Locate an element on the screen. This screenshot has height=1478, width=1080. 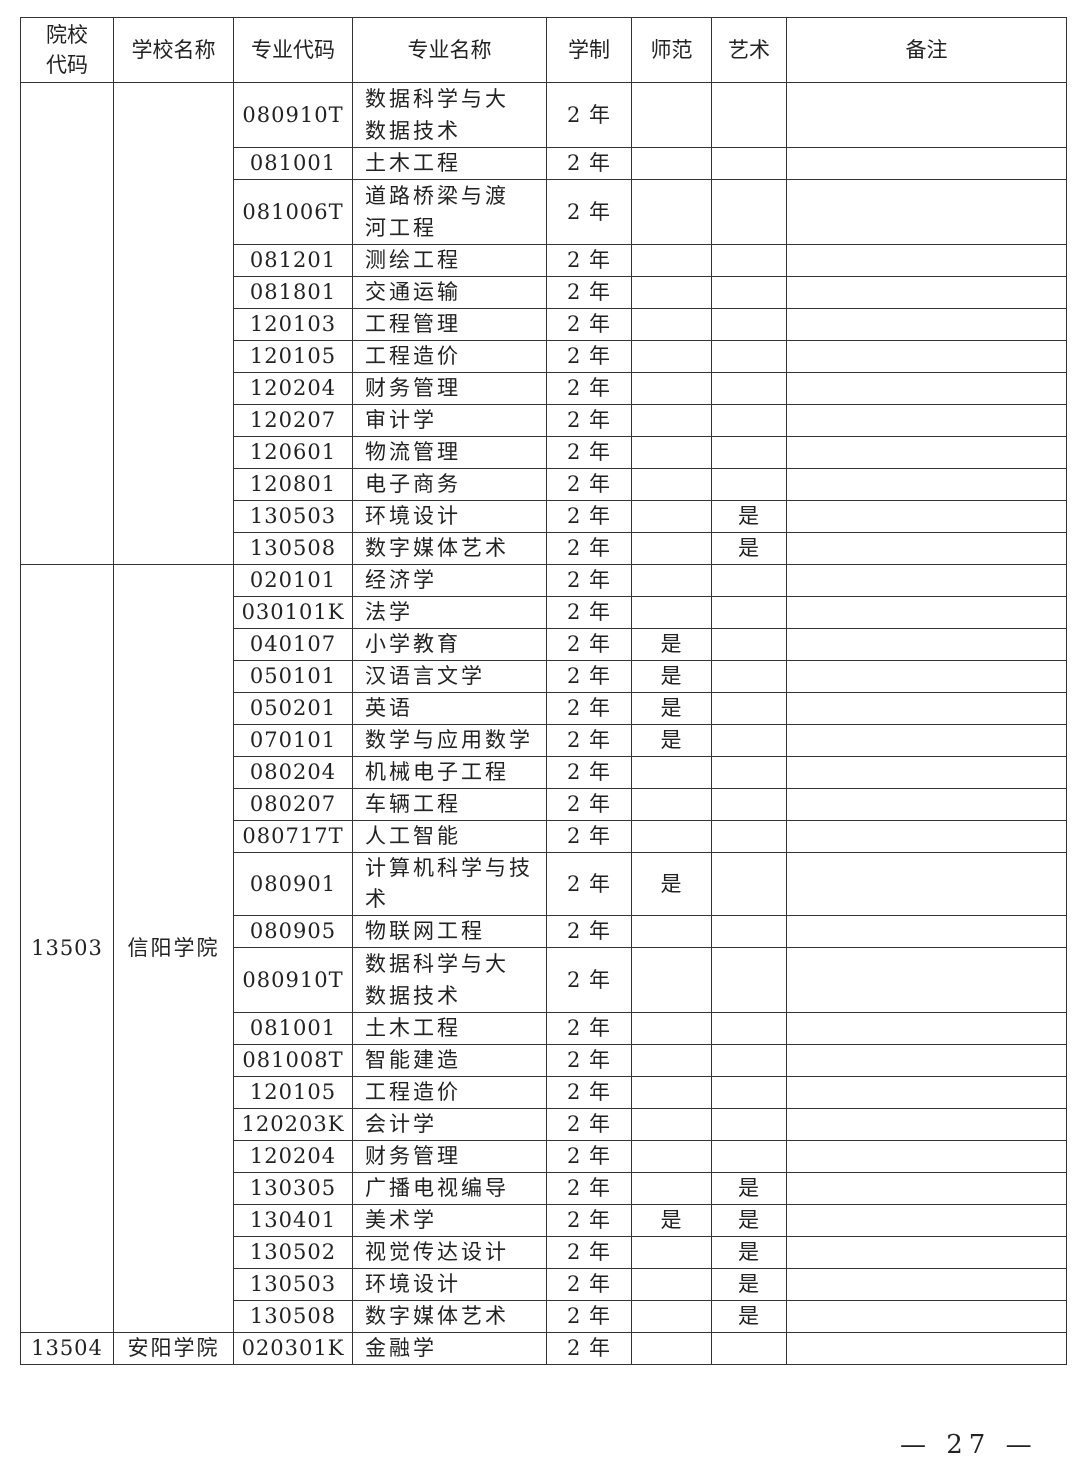
table-row: 081006T 道路桥梁与渡河工程 2 年 is located at coordinates (544, 212).